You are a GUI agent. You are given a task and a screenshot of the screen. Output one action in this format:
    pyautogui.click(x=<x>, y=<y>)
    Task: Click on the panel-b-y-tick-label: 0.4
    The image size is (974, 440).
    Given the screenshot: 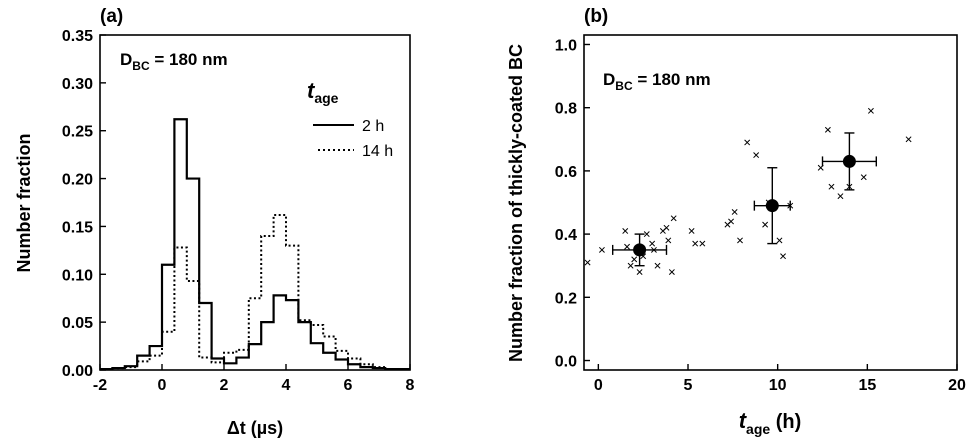 What is the action you would take?
    pyautogui.click(x=566, y=235)
    